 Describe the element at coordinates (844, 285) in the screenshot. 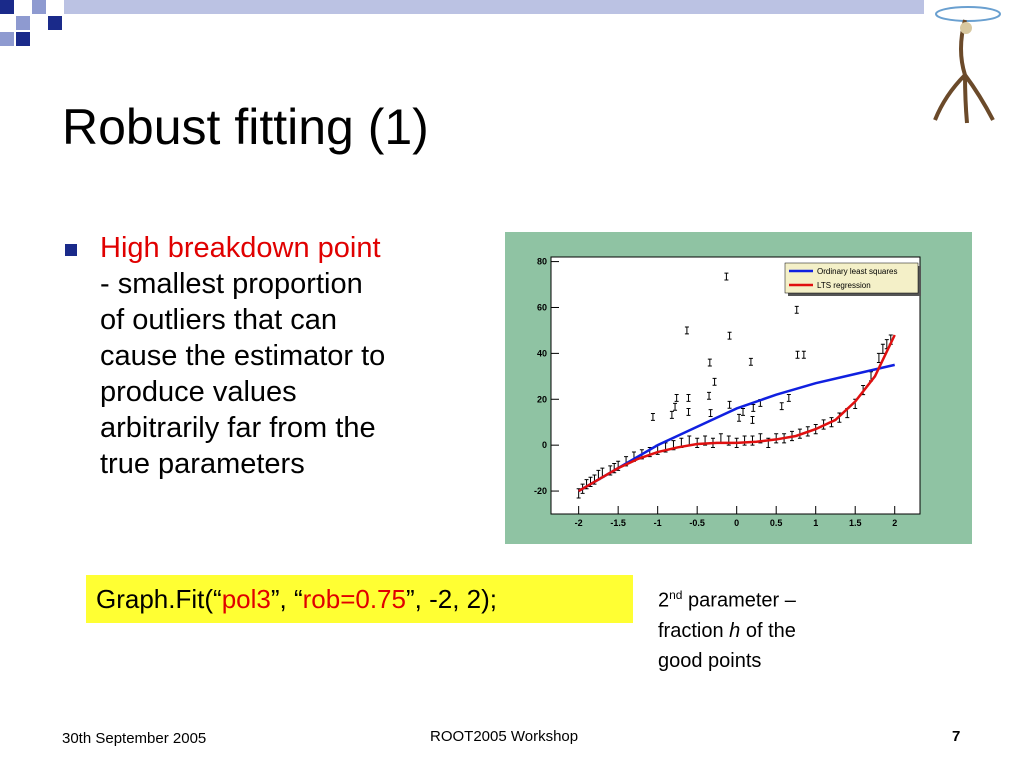

I see `legend-label: LTS regression` at that location.